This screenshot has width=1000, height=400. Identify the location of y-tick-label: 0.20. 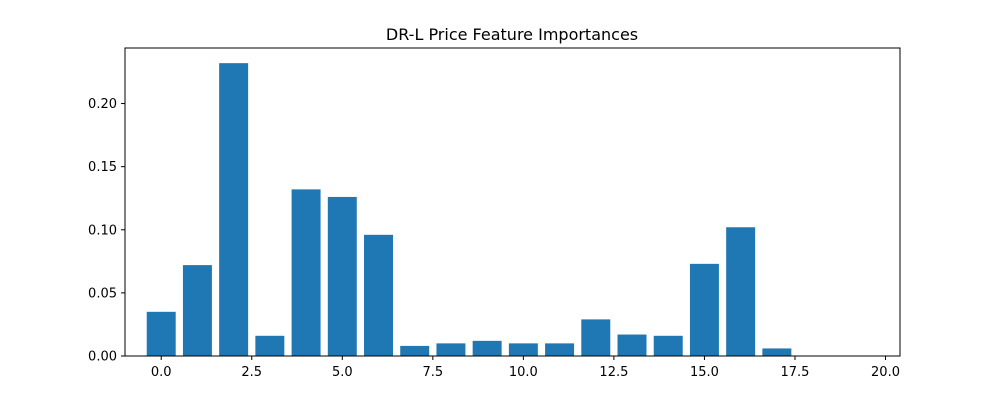
(102, 104).